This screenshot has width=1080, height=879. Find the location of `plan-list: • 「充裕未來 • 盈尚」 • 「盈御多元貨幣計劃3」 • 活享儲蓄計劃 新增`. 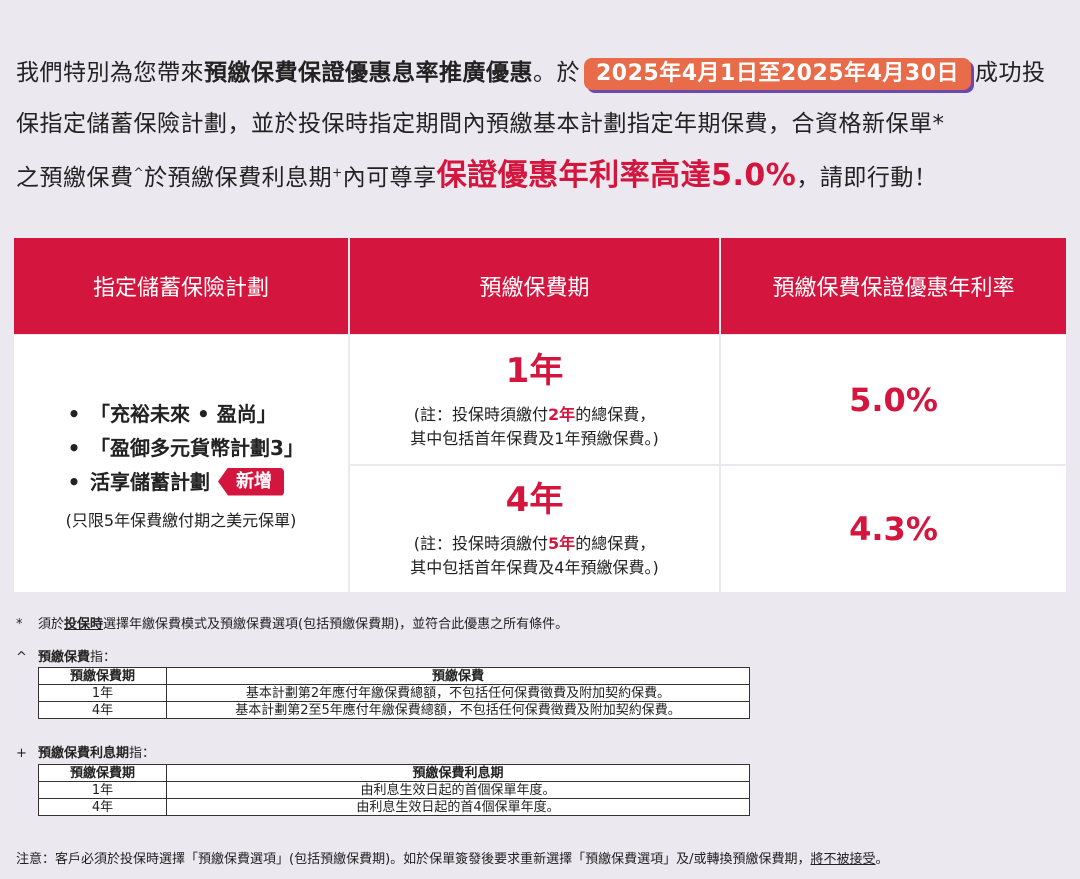

plan-list: • 「充裕未來 • 盈尚」 • 「盈御多元貨幣計劃3」 • 活享儲蓄計劃 新增 is located at coordinates (181, 448).